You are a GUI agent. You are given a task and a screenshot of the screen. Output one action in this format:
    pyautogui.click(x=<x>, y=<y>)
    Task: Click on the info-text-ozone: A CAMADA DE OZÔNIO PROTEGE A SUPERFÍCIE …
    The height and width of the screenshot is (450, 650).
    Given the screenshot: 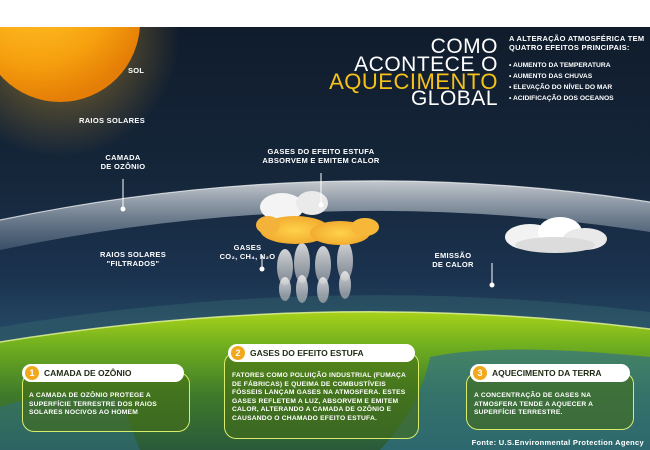 What is the action you would take?
    pyautogui.click(x=93, y=404)
    